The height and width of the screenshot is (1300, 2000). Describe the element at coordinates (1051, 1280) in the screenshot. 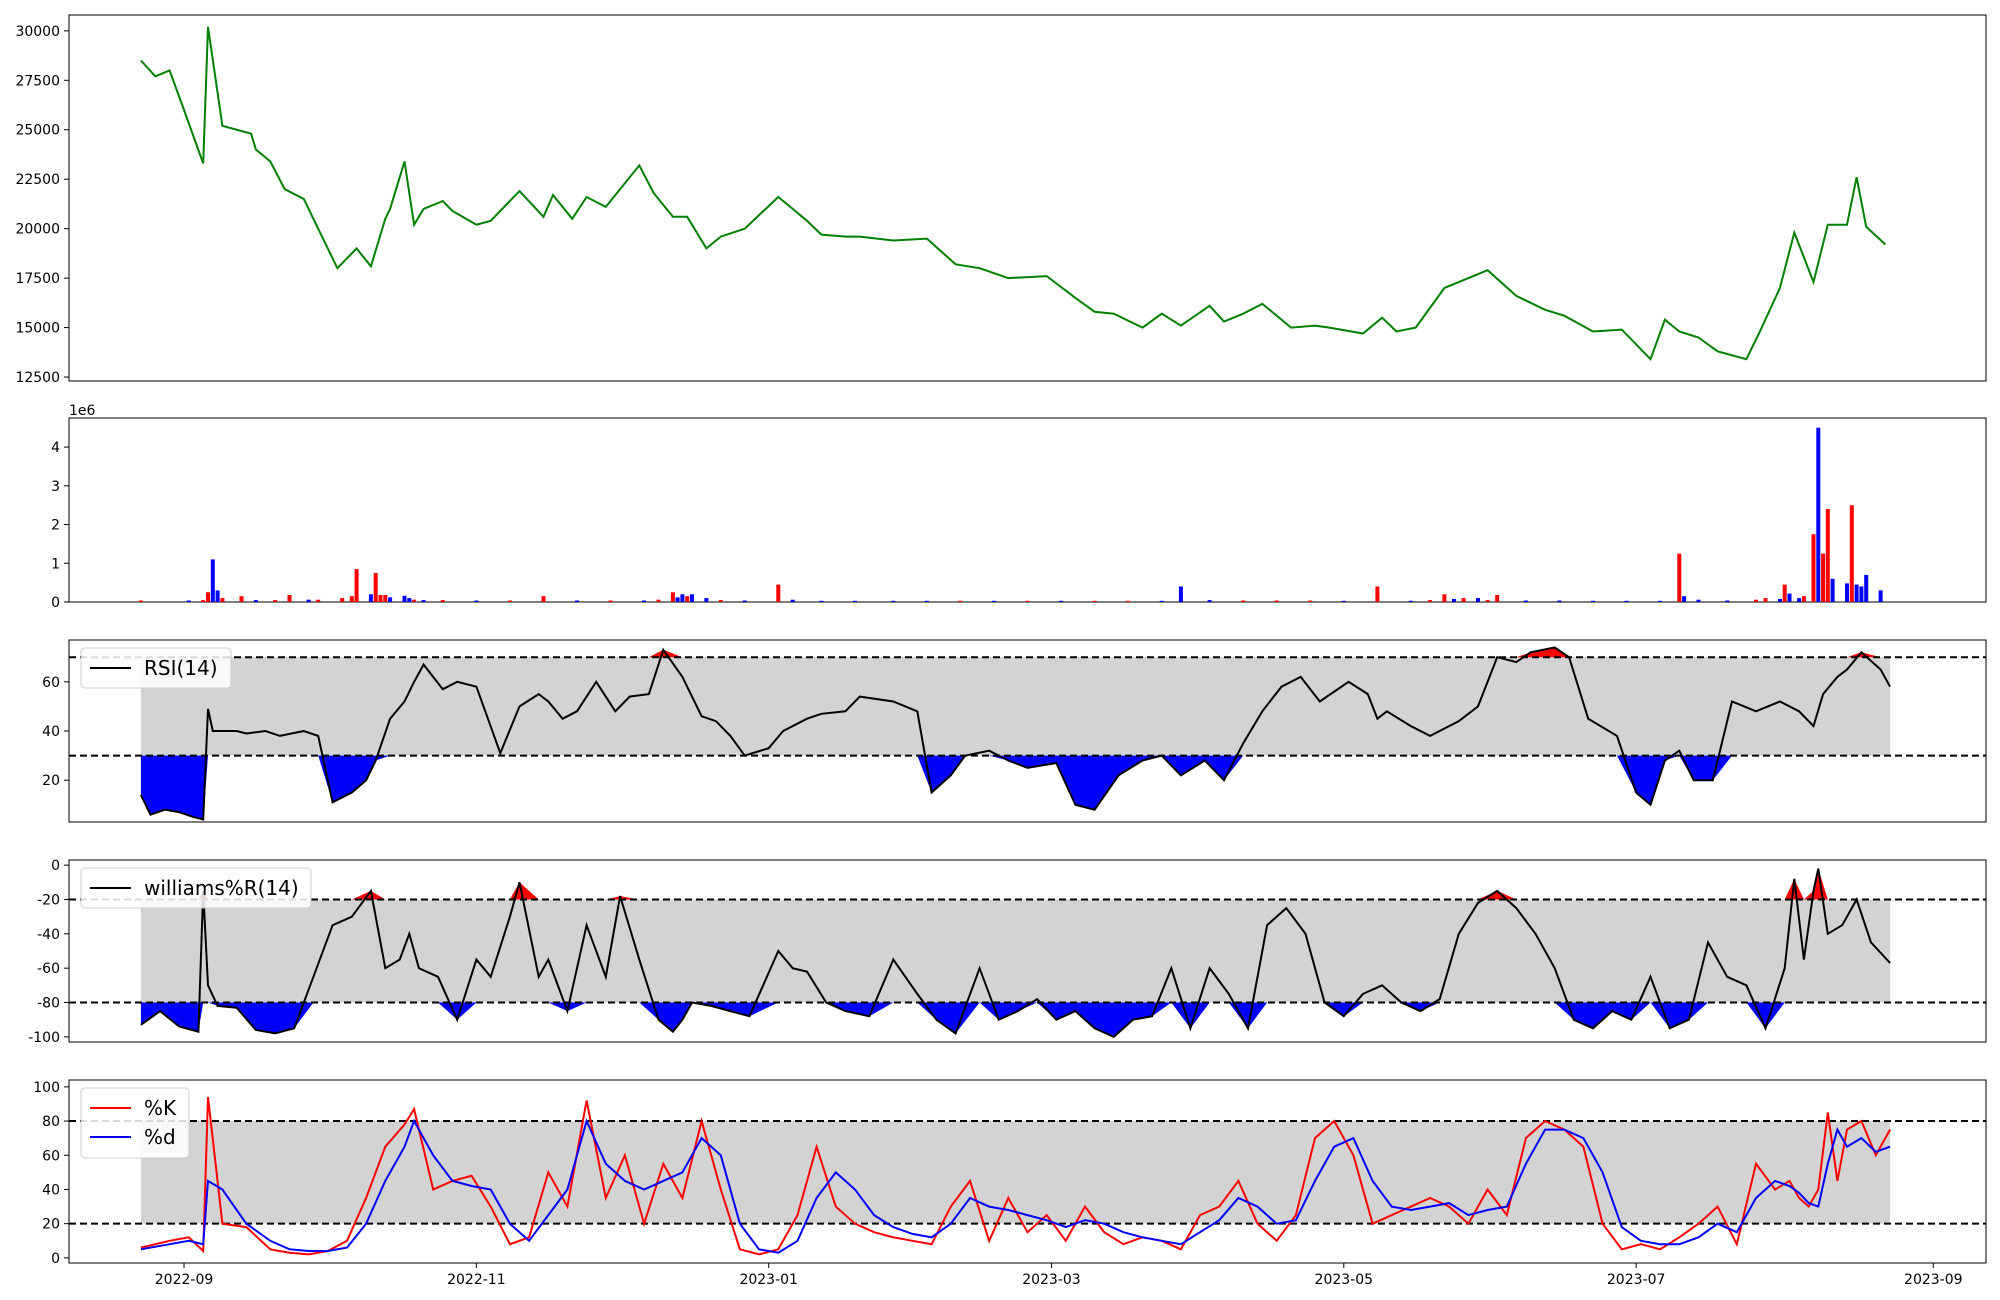

I see `x-tick-label: 2023-03` at that location.